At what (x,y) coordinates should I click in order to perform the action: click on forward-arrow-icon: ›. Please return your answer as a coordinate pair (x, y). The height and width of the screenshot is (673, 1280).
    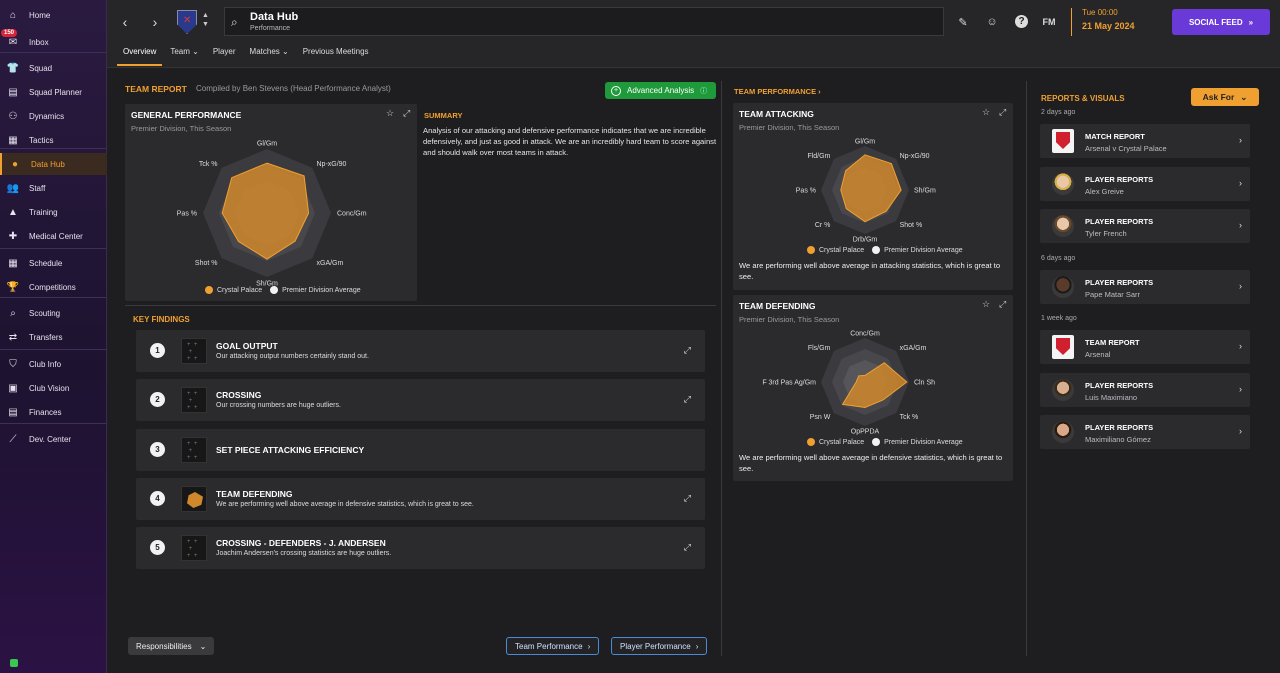
    Looking at the image, I should click on (155, 22).